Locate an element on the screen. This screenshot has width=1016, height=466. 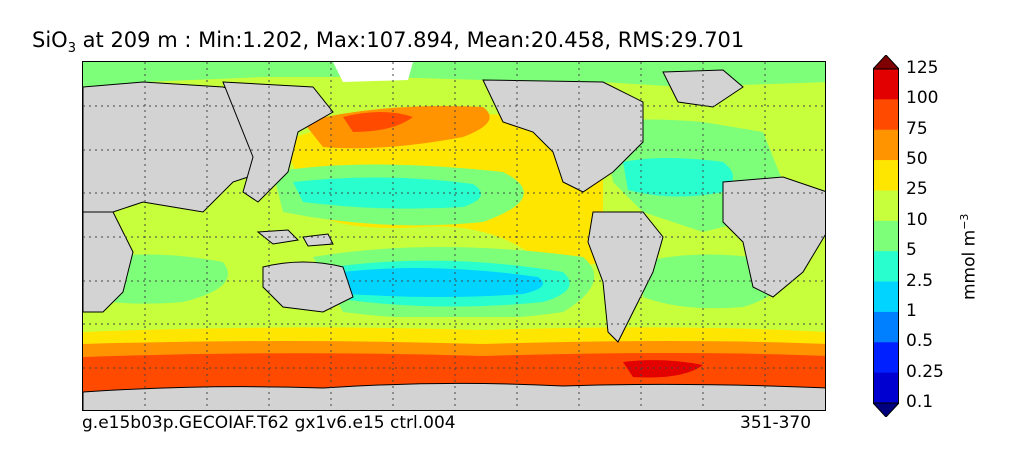
year-range: 351-370 is located at coordinates (776, 423).